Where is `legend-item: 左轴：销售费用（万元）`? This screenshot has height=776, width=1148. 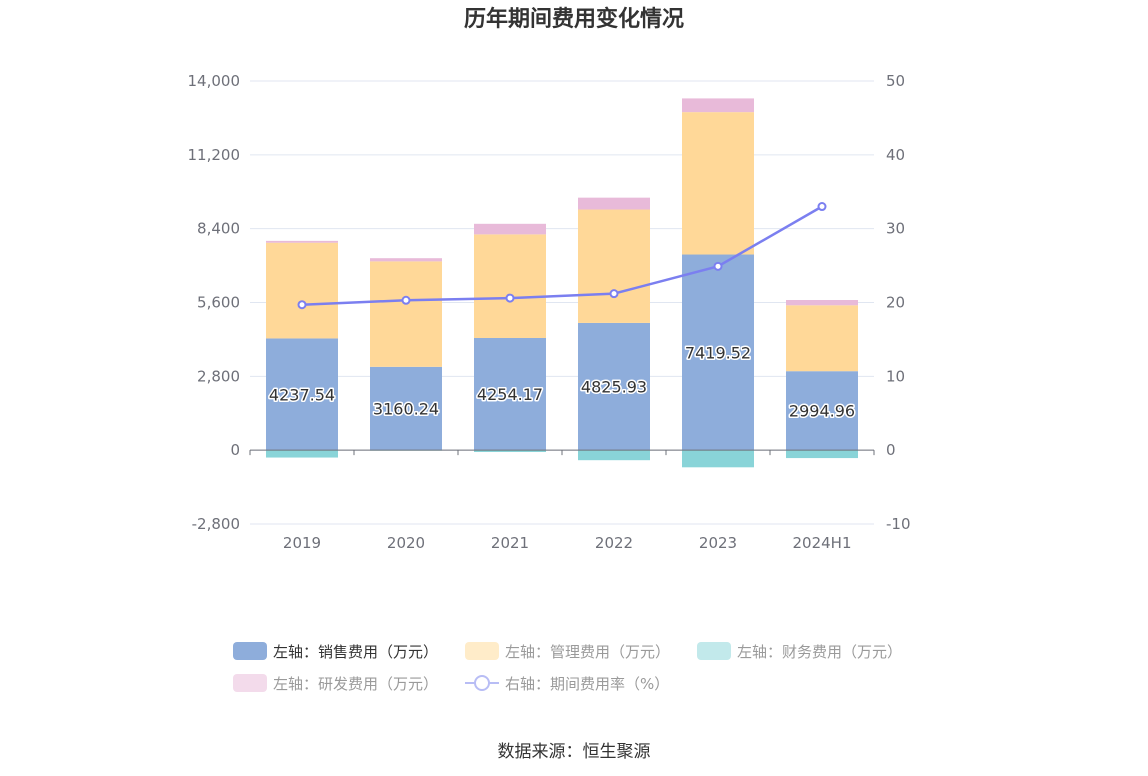
legend-item: 左轴：销售费用（万元） is located at coordinates (335, 651).